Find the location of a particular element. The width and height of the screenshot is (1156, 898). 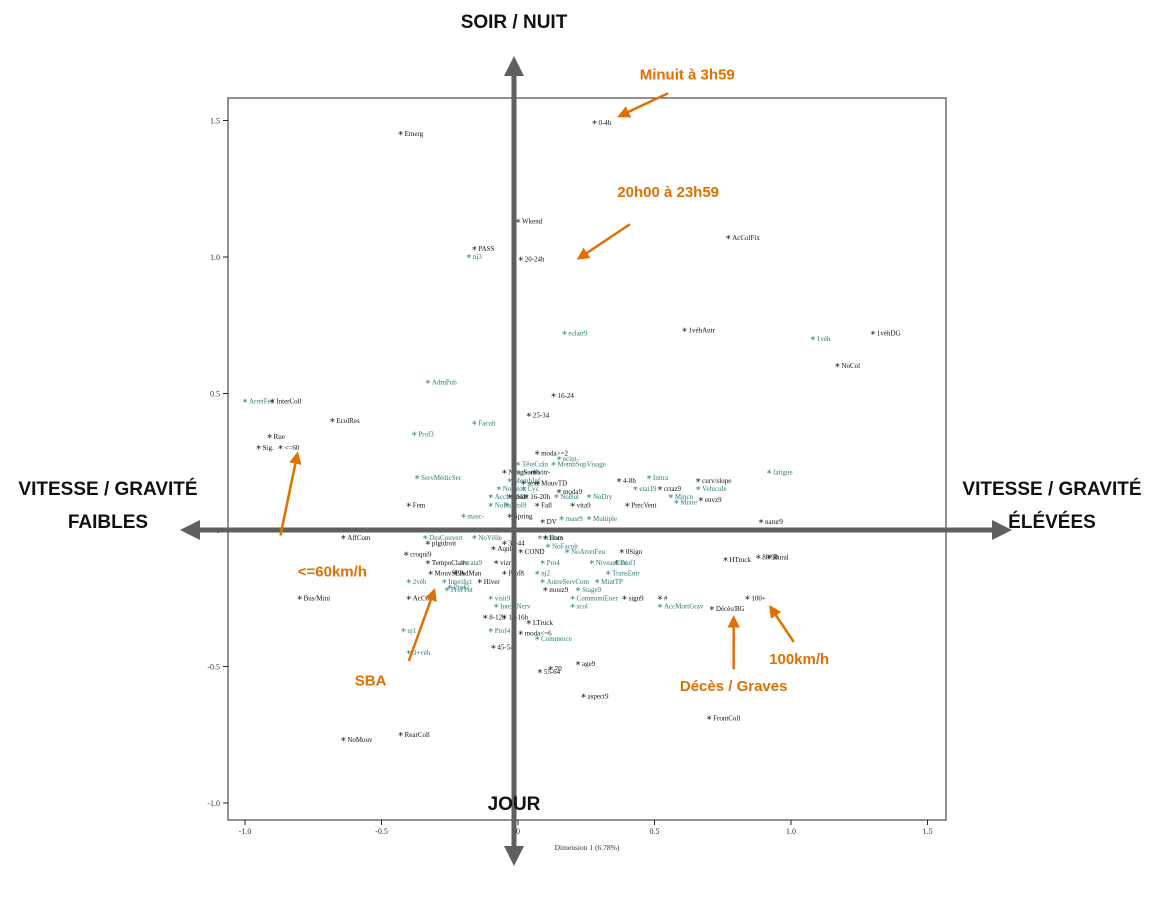

point-label: eclair9 is located at coordinates (578, 333).